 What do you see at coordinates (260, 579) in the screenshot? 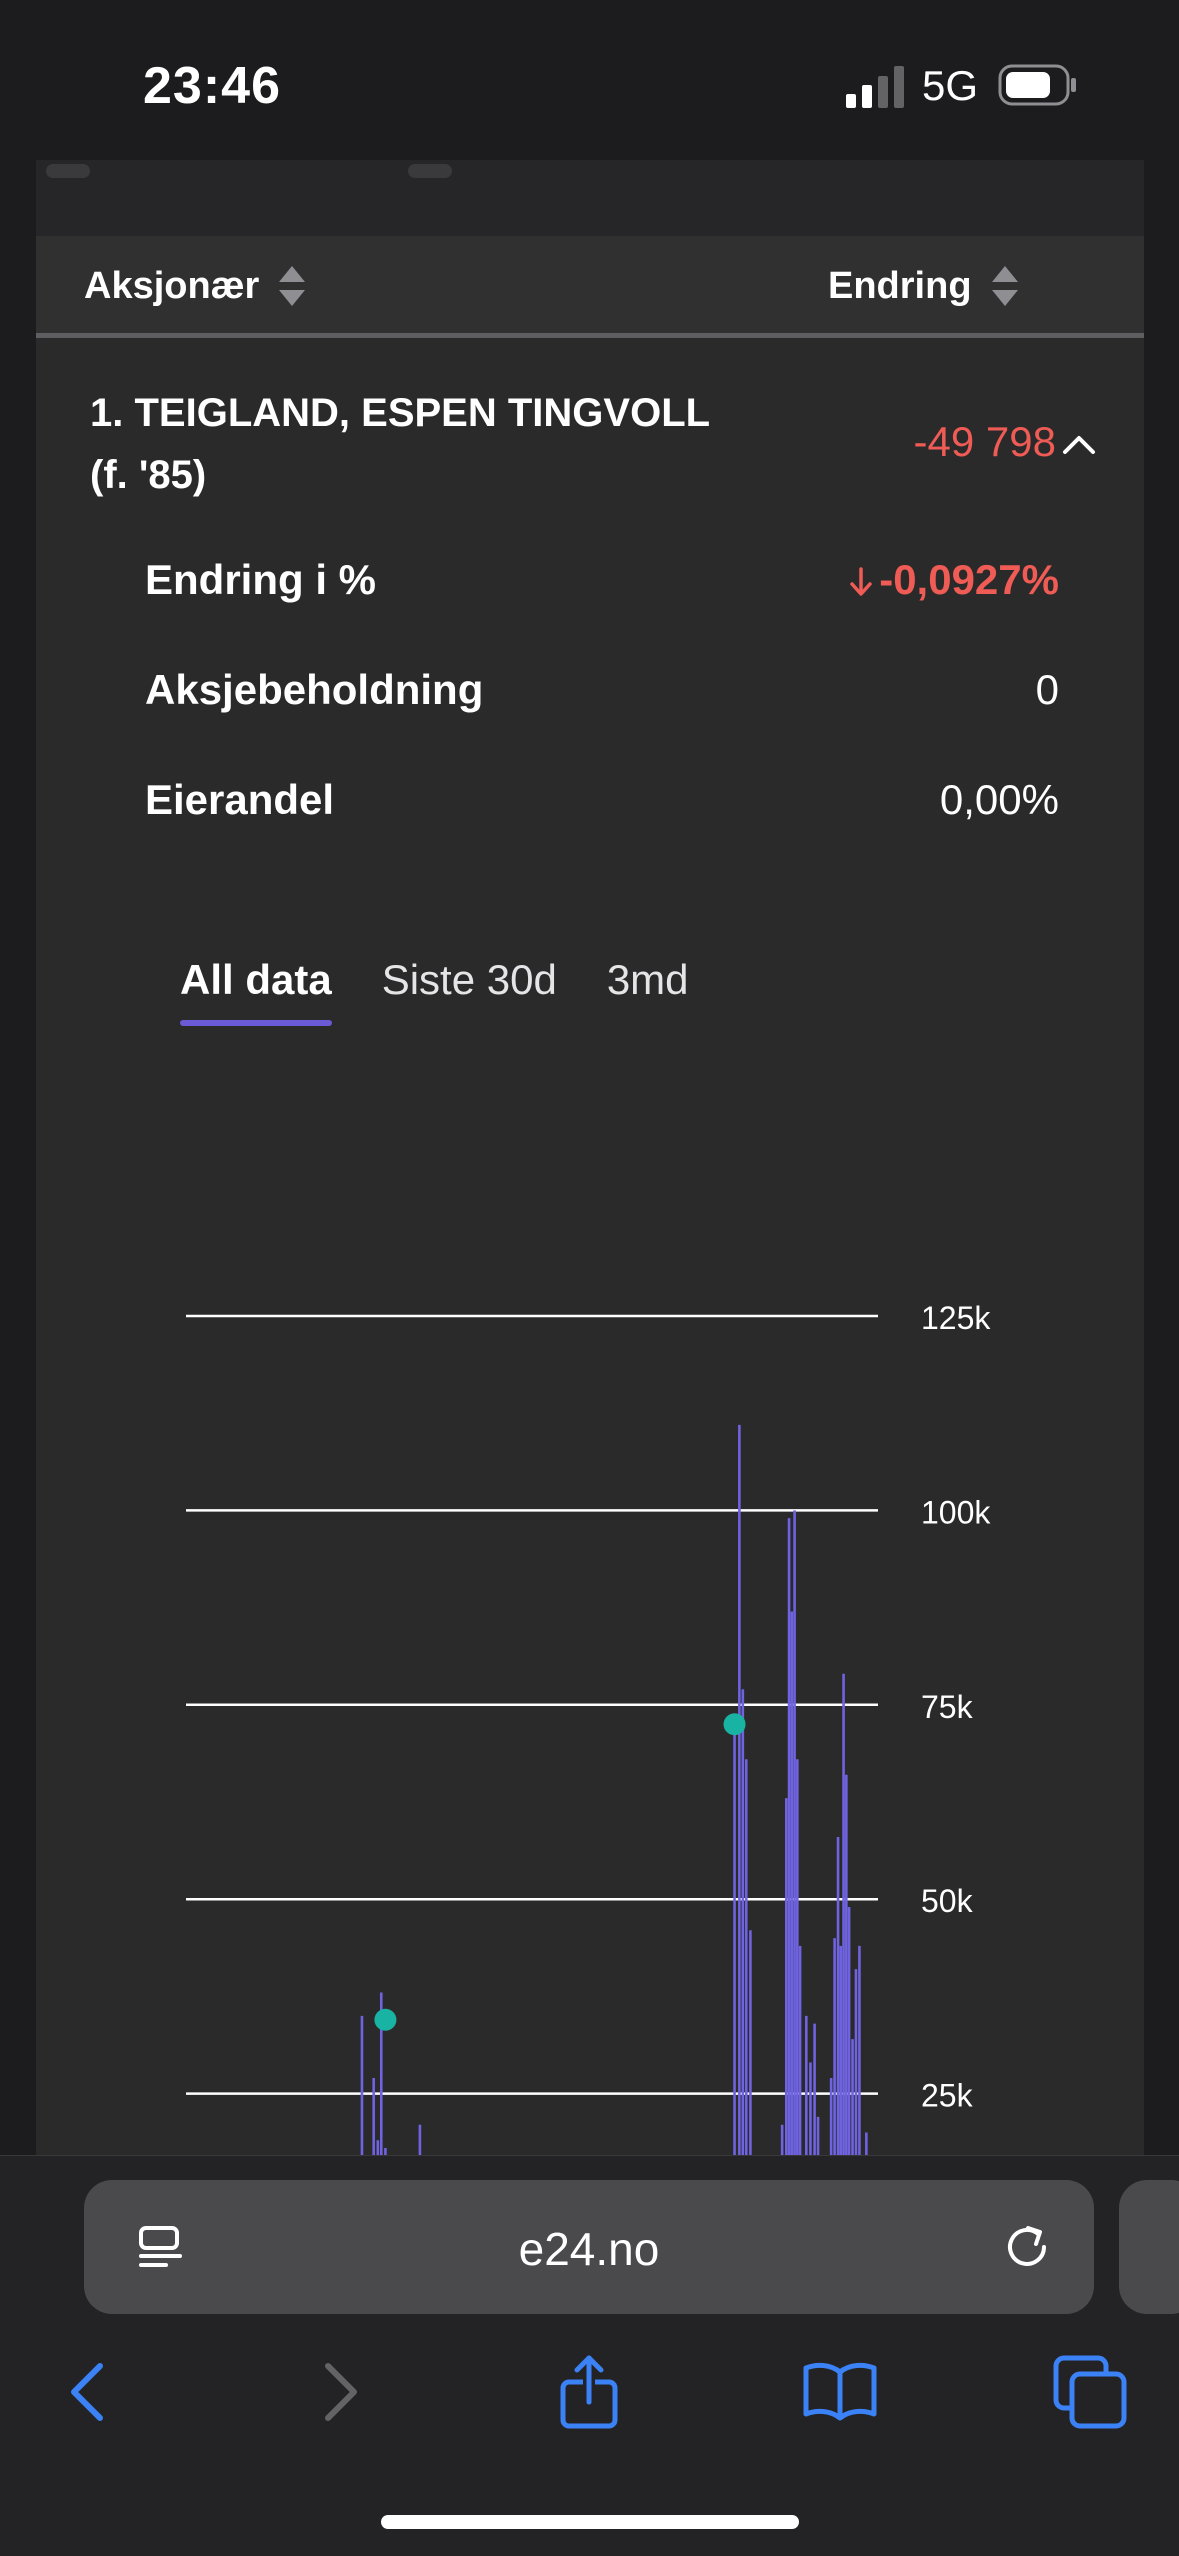
I see `detail-label: Endring i %` at bounding box center [260, 579].